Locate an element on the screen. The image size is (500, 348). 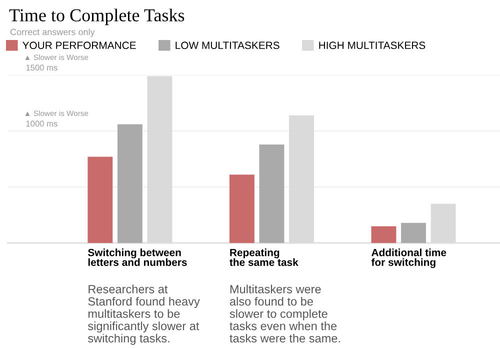
y-tick-label: 1500 ms is located at coordinates (42, 67).